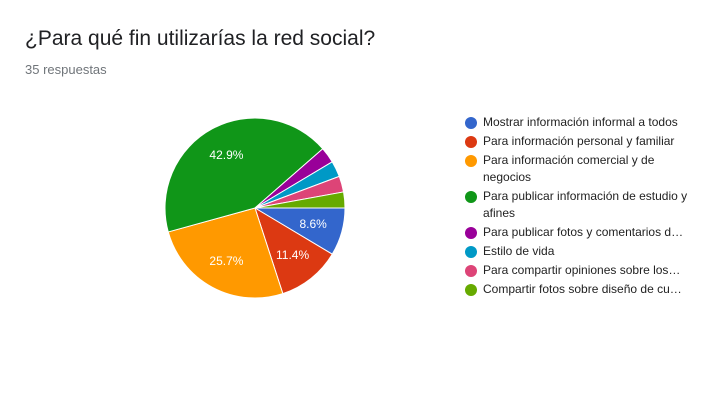  I want to click on legend-label-5: Estilo de vida, so click(519, 251).